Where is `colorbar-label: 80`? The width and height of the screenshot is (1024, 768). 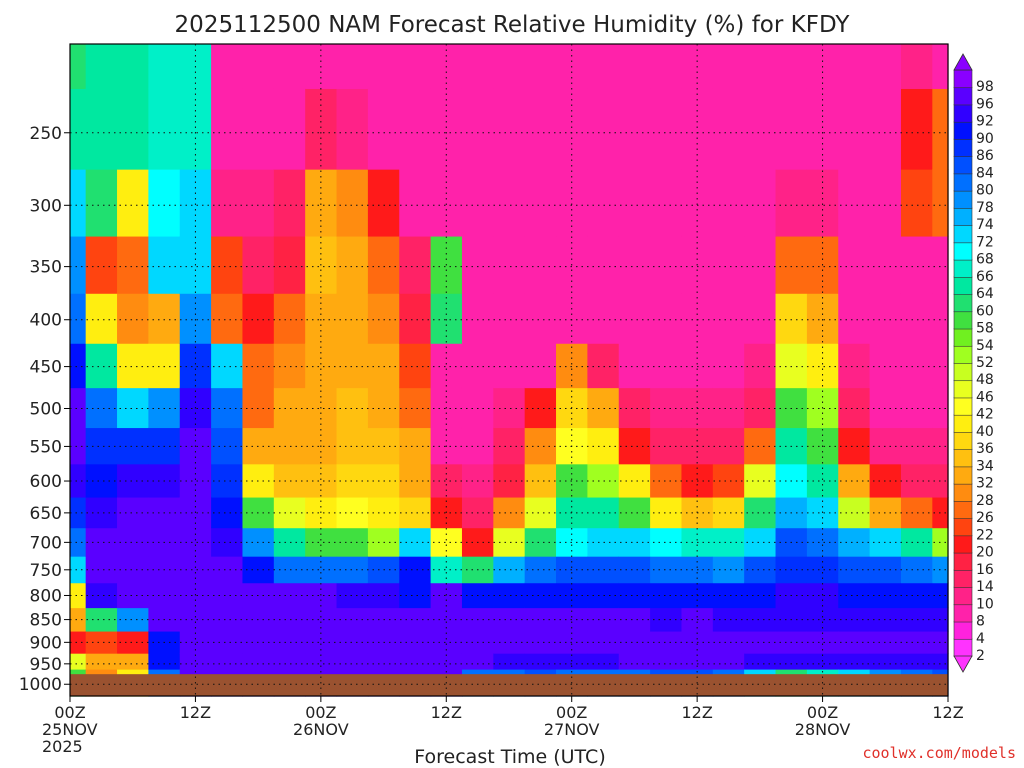 colorbar-label: 80 is located at coordinates (985, 191).